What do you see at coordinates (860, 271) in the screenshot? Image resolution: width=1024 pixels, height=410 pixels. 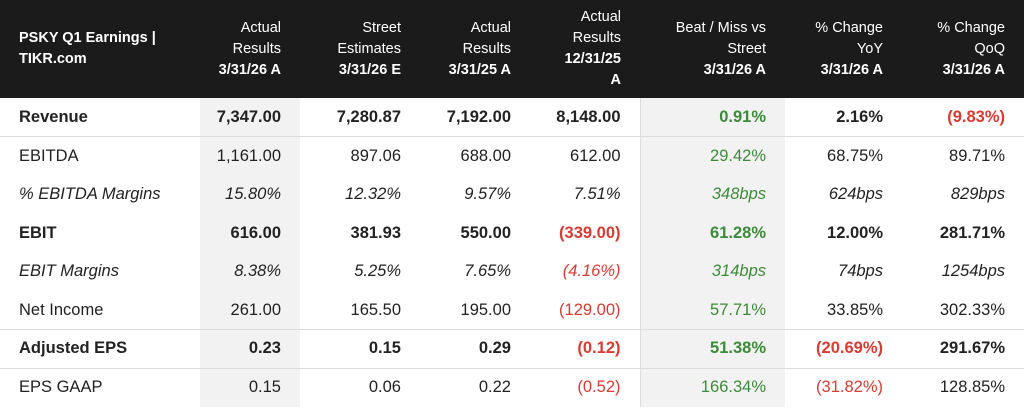 I see `cell-change-yoy: 74bps` at bounding box center [860, 271].